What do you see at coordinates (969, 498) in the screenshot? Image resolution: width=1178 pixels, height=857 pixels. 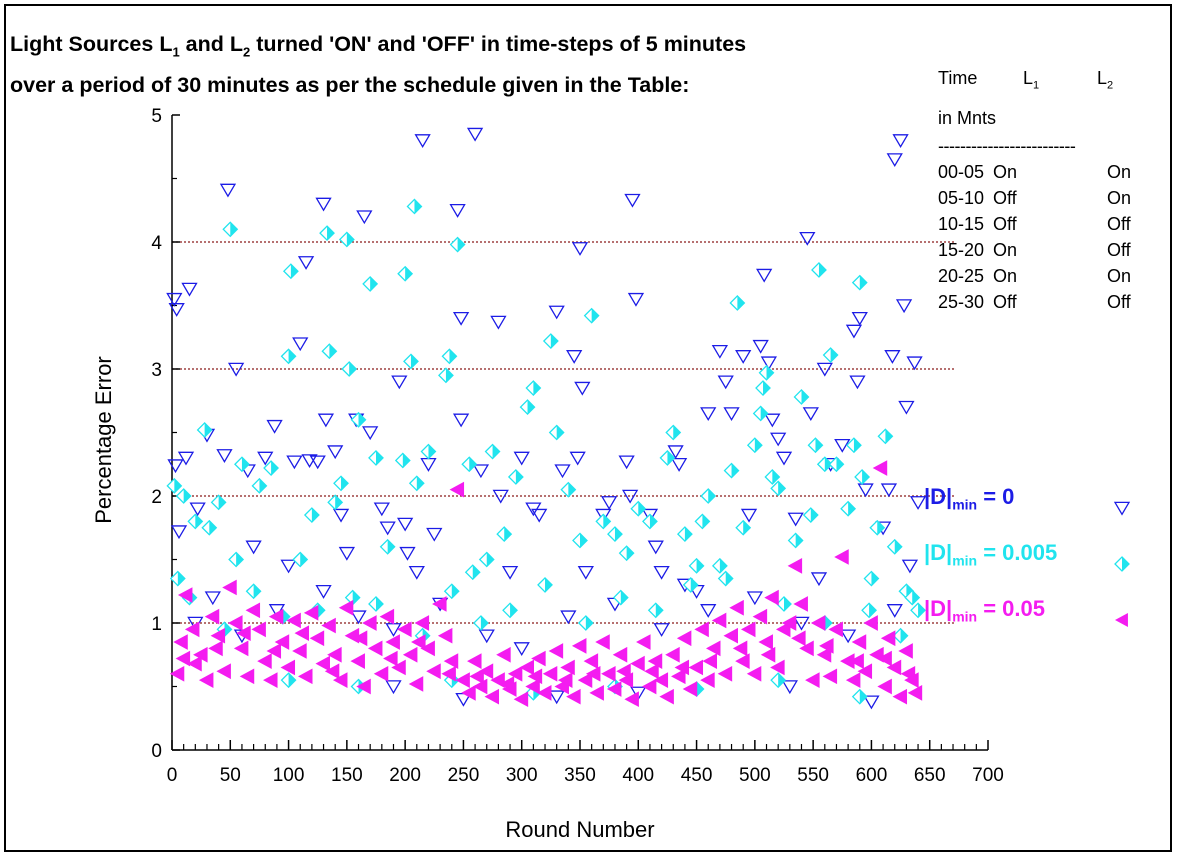 I see `legend-label: |D|min = 0` at bounding box center [969, 498].